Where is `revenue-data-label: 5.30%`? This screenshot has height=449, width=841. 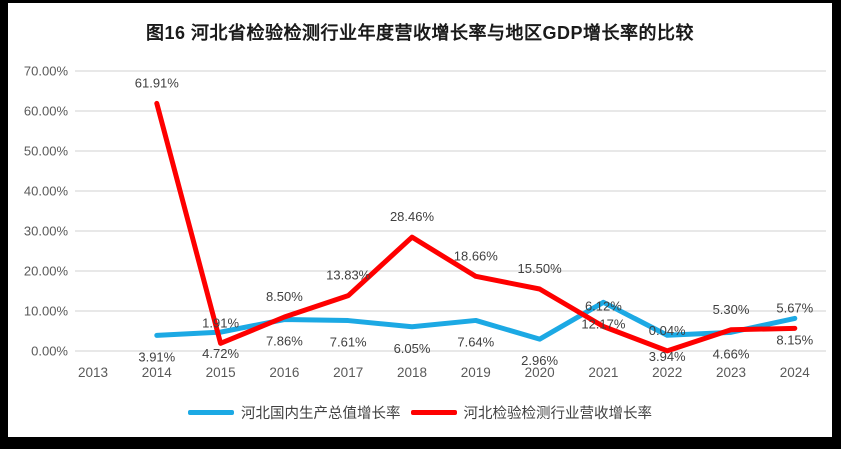 revenue-data-label: 5.30% is located at coordinates (731, 309).